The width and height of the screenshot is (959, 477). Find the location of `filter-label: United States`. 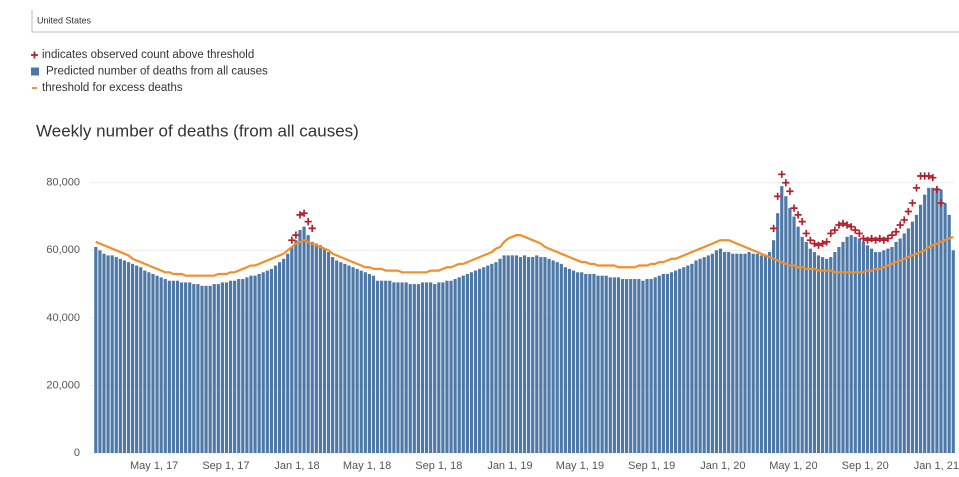

filter-label: United States is located at coordinates (64, 20).